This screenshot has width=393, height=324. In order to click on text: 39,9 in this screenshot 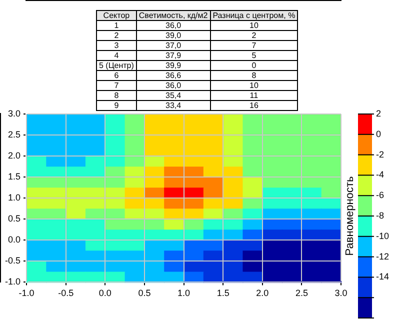, I will do `click(173, 65)`.